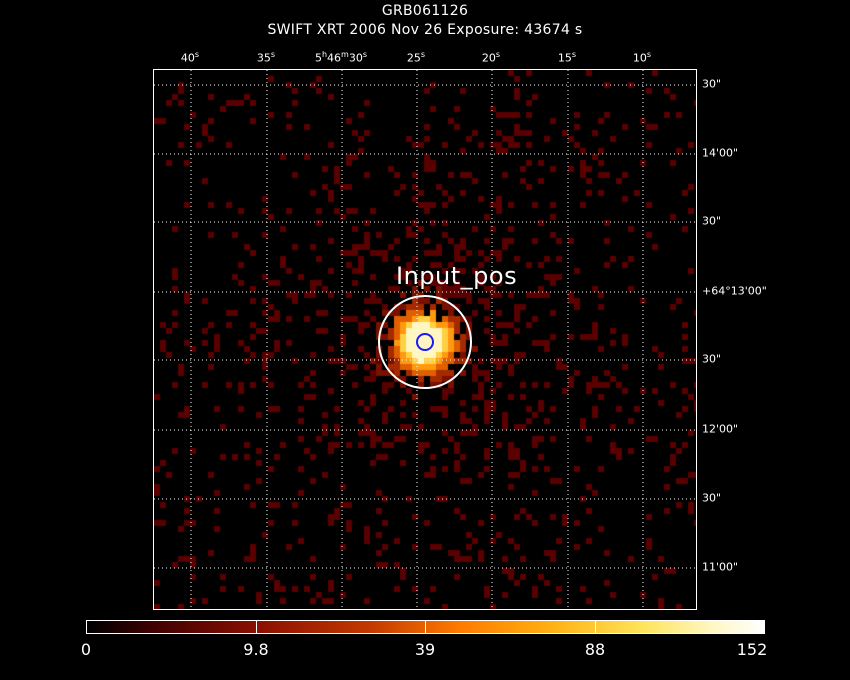 The image size is (850, 680). Describe the element at coordinates (491, 57) in the screenshot. I see `ra-tick-label: 20s` at that location.